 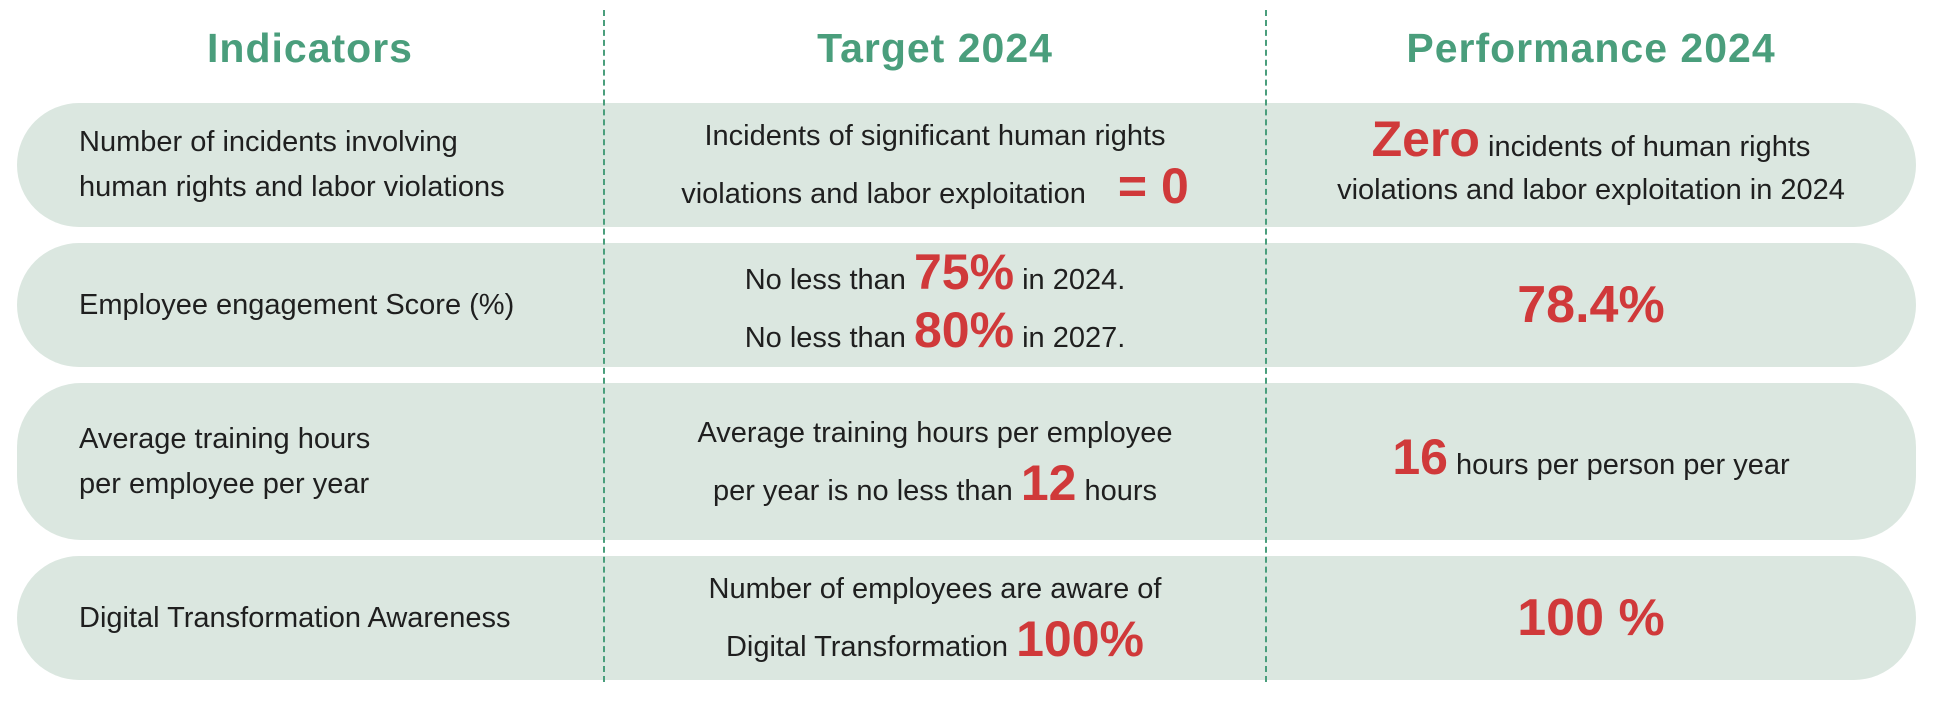 I want to click on performance-highlight-value: 100 %, so click(x=1591, y=617).